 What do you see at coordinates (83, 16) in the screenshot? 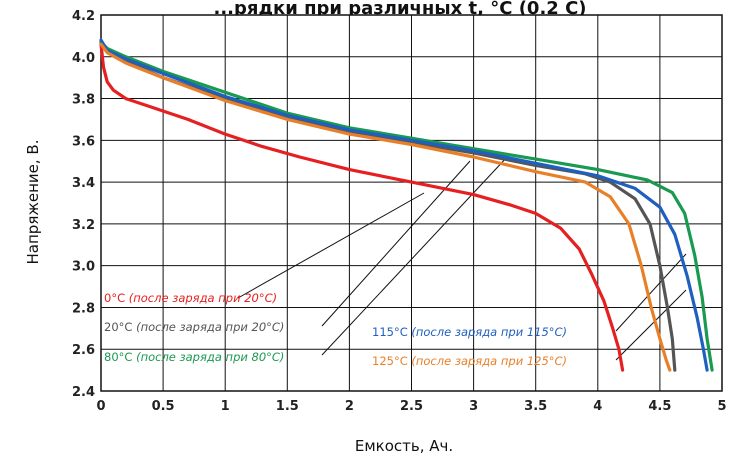
I see `y-tick-label: 4.2` at bounding box center [83, 16].